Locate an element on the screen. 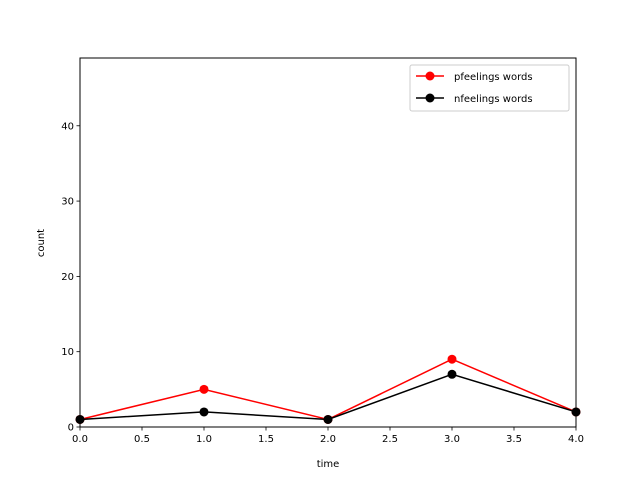 This screenshot has height=480, width=640. legend-item: pfeelings words is located at coordinates (474, 77).